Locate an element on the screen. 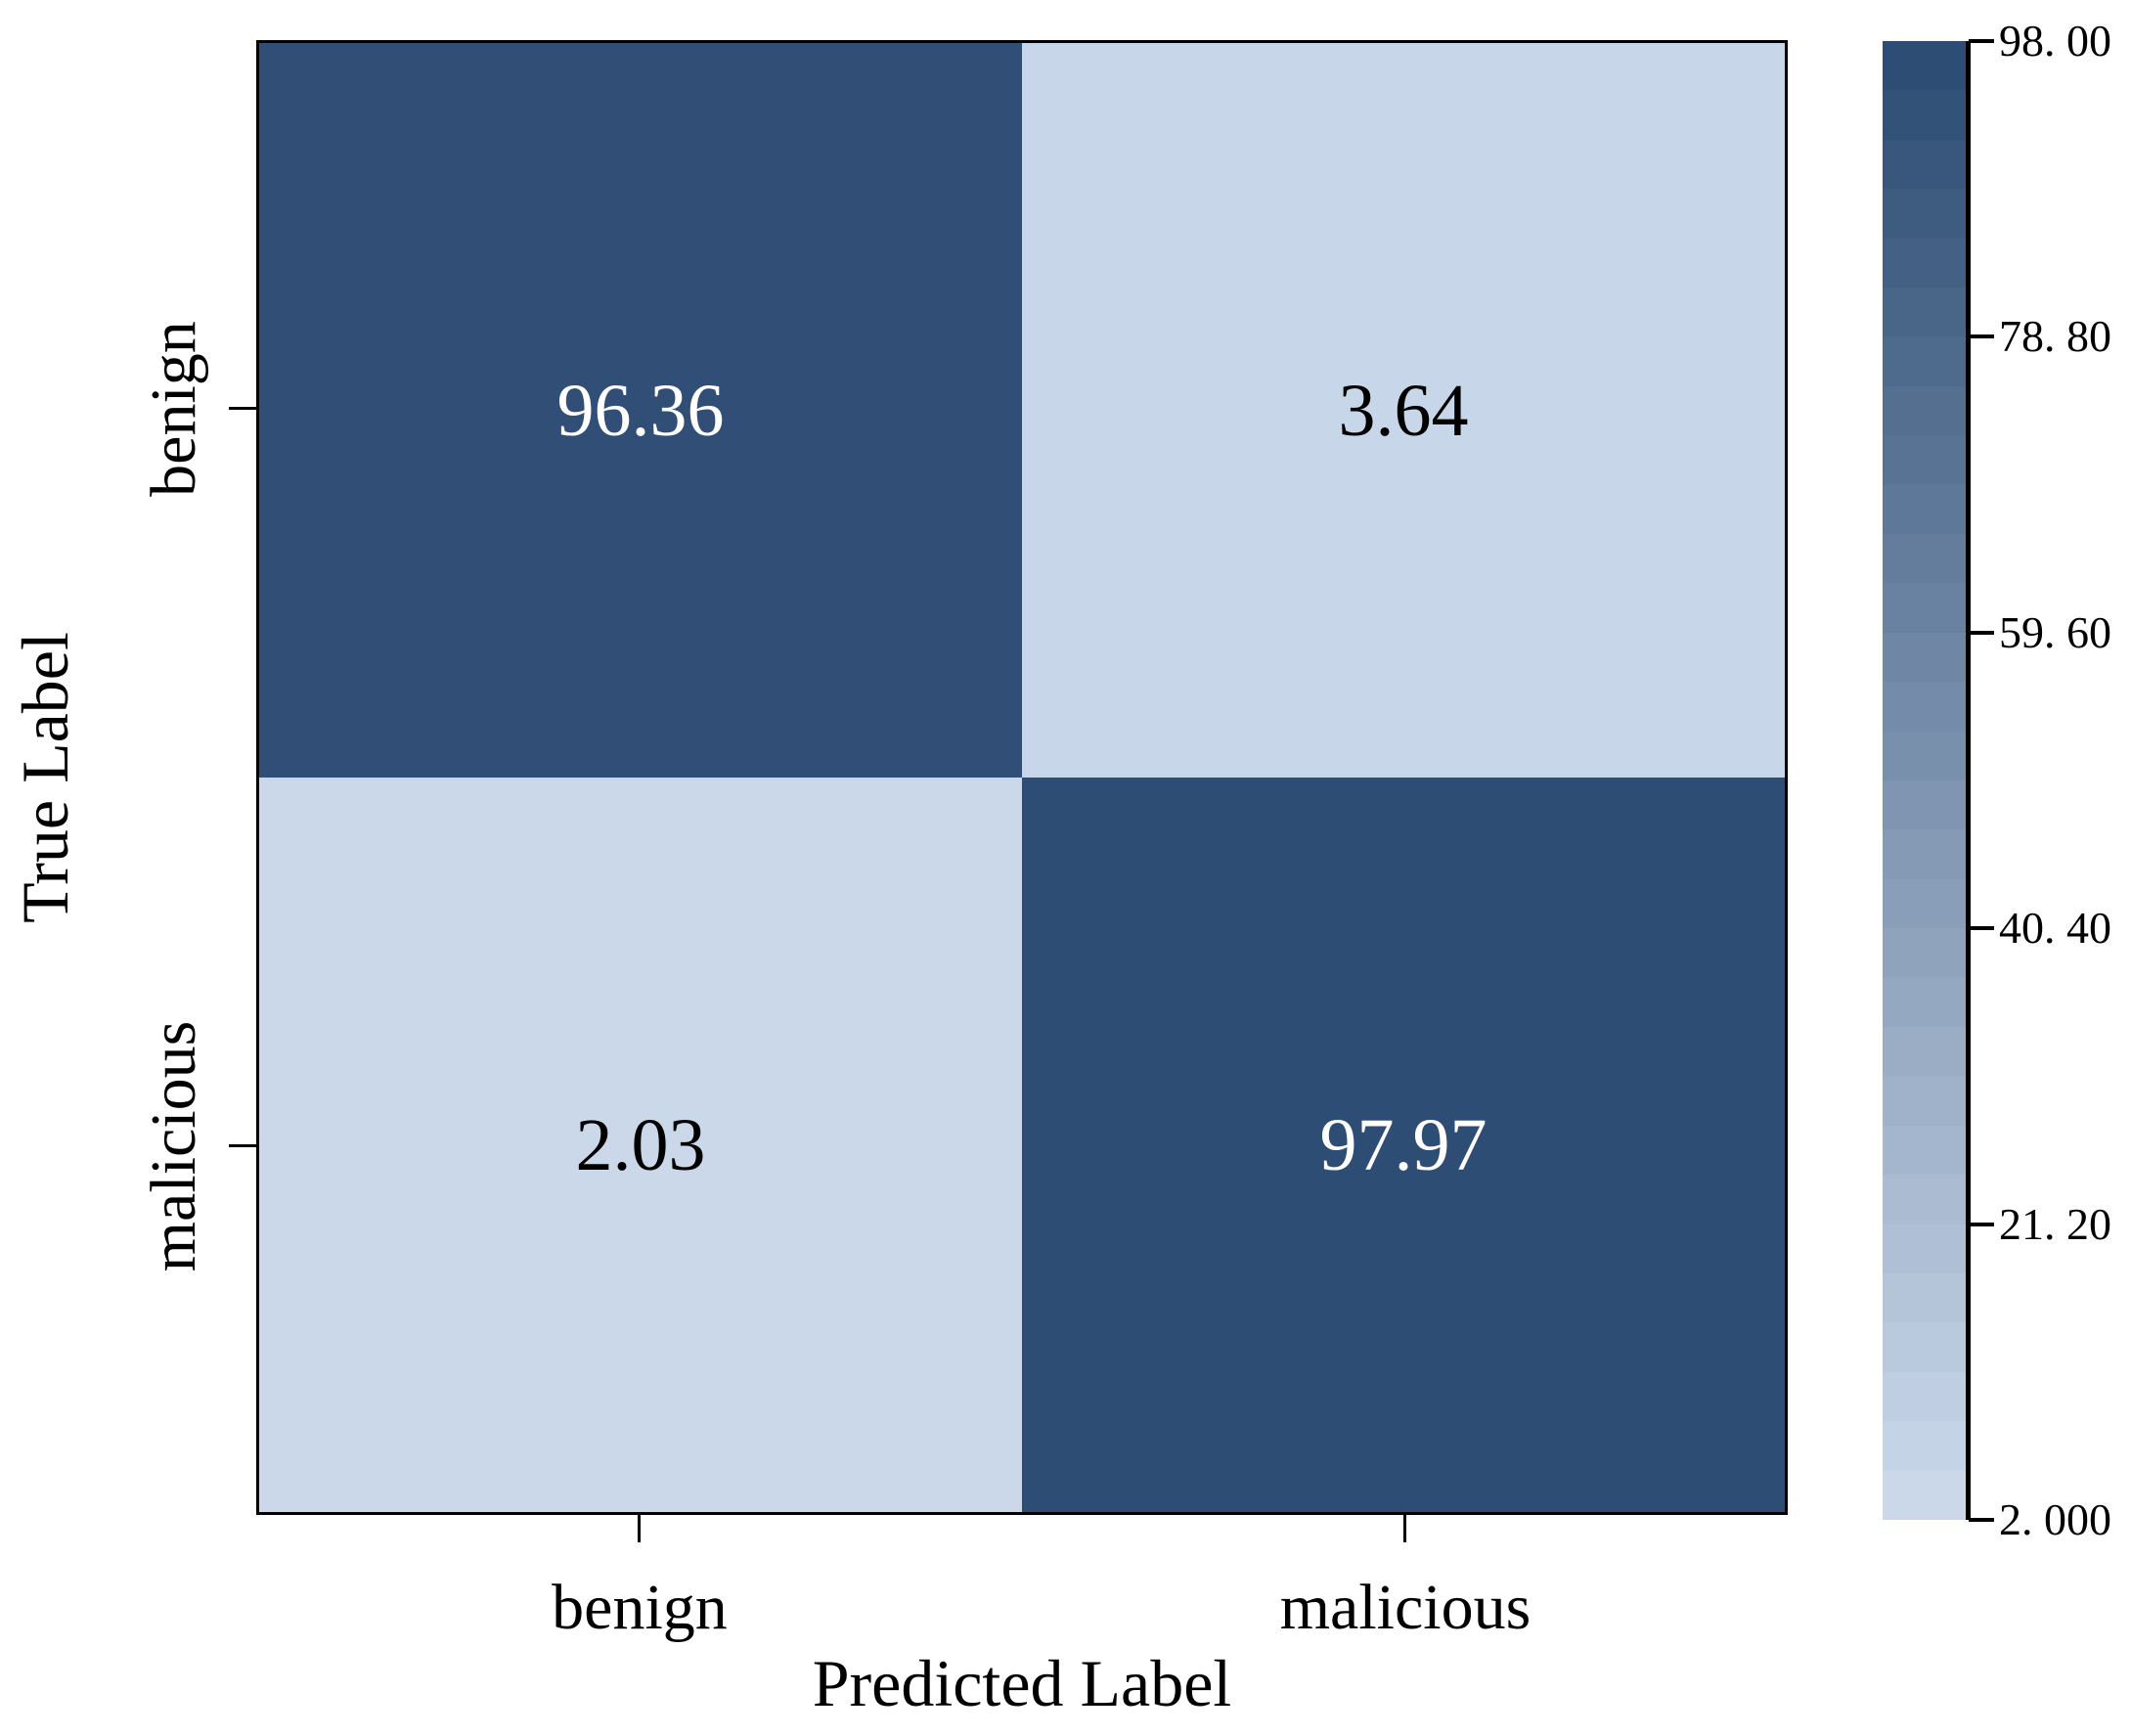  y-tick-label-malicious: malicious is located at coordinates (173, 1146).